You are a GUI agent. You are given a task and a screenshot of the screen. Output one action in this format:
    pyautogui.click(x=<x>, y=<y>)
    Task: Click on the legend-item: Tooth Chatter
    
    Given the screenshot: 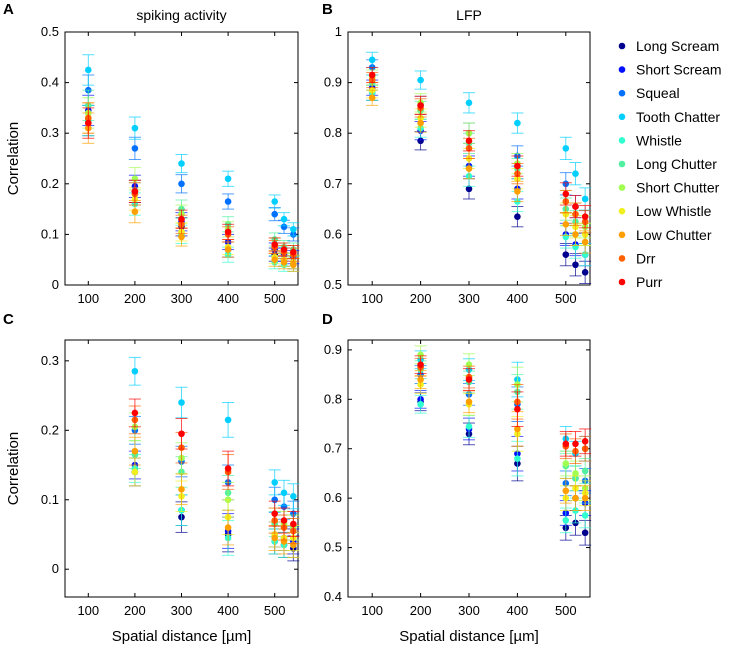 What is the action you would take?
    pyautogui.click(x=669, y=117)
    